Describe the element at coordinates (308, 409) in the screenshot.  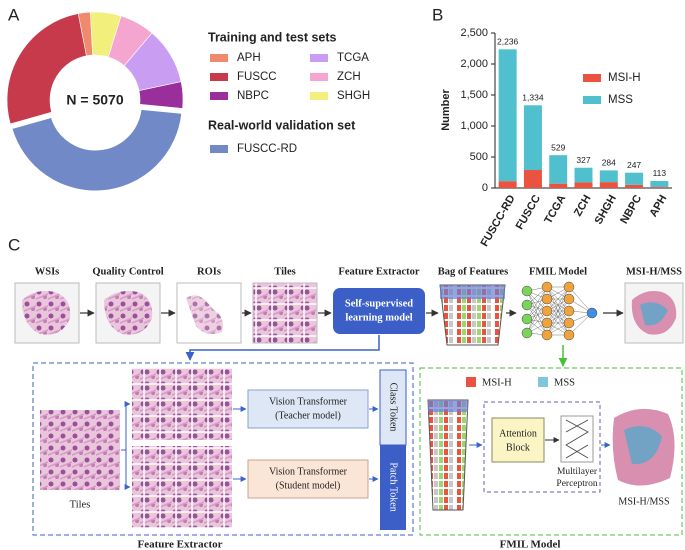
I see `teacher-box` at that location.